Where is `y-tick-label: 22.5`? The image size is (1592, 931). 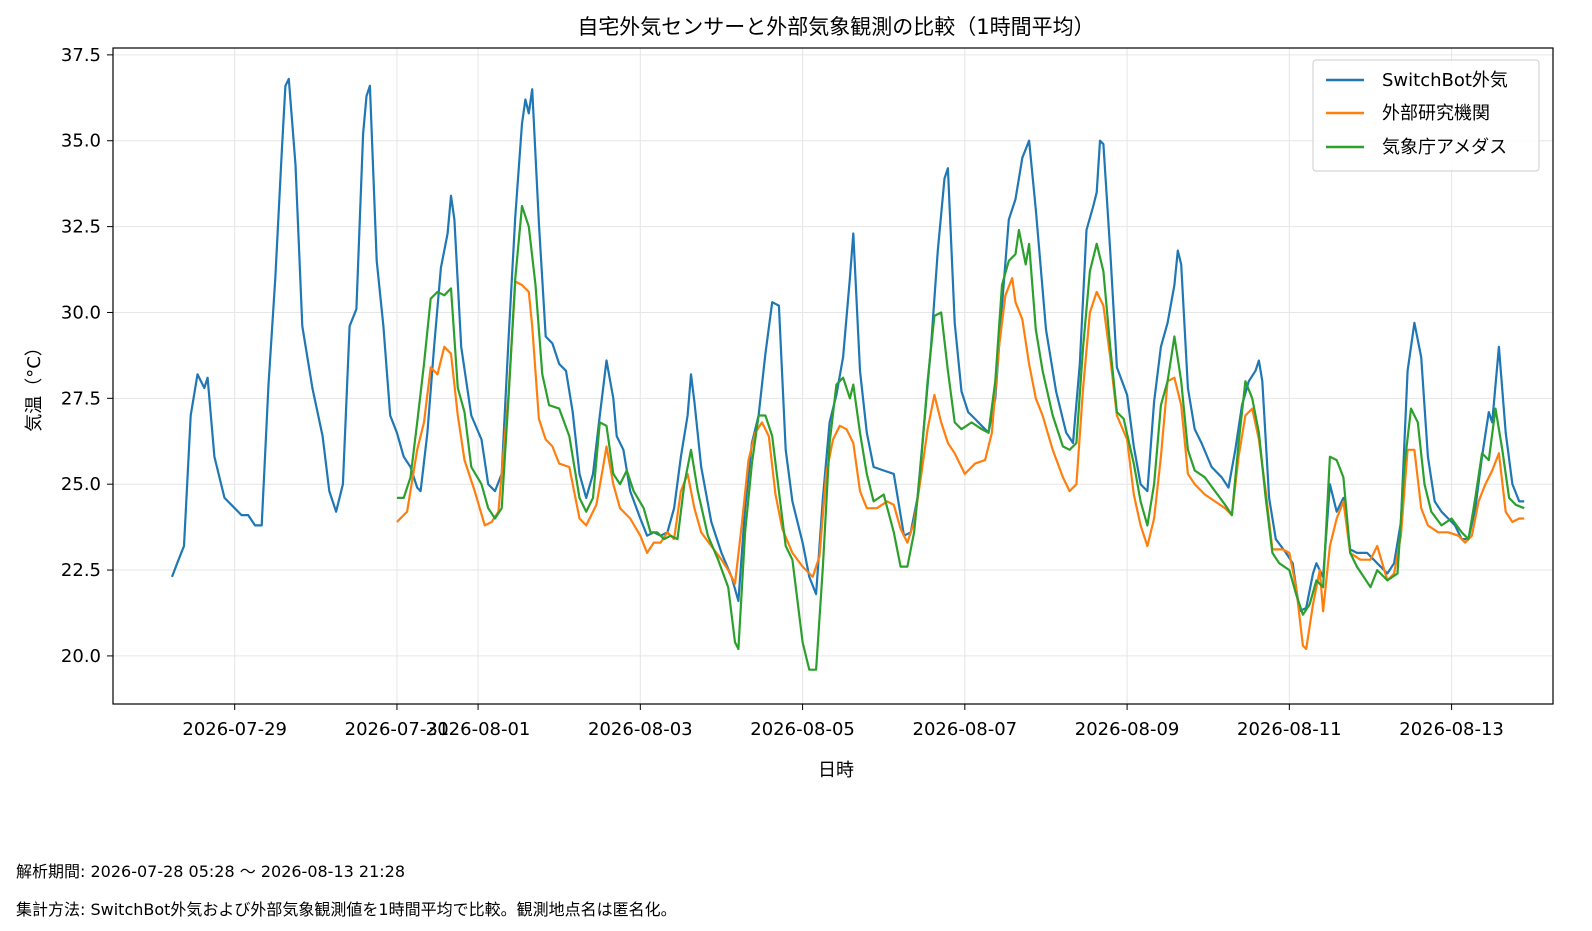
y-tick-label: 22.5 is located at coordinates (81, 570).